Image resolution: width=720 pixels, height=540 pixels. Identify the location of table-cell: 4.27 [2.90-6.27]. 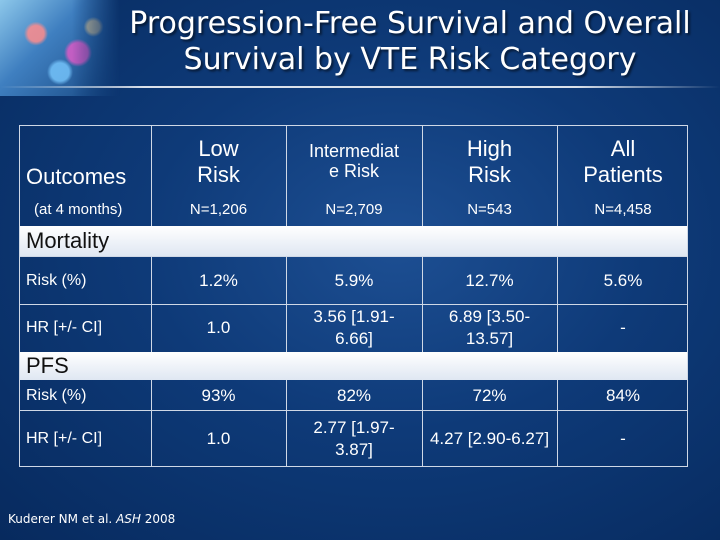
(489, 438).